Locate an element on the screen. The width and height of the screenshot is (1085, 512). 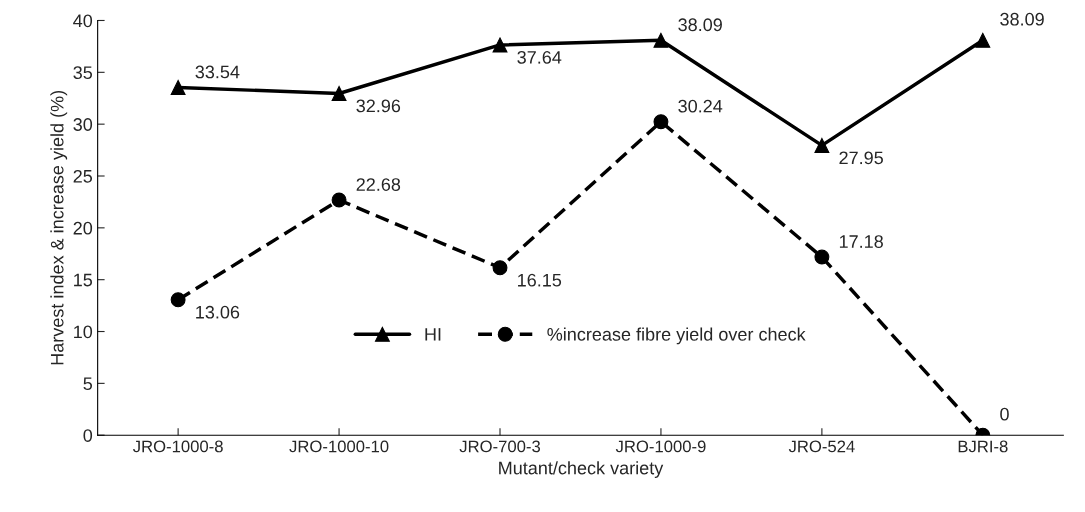
y-tick-label: 15 is located at coordinates (83, 280).